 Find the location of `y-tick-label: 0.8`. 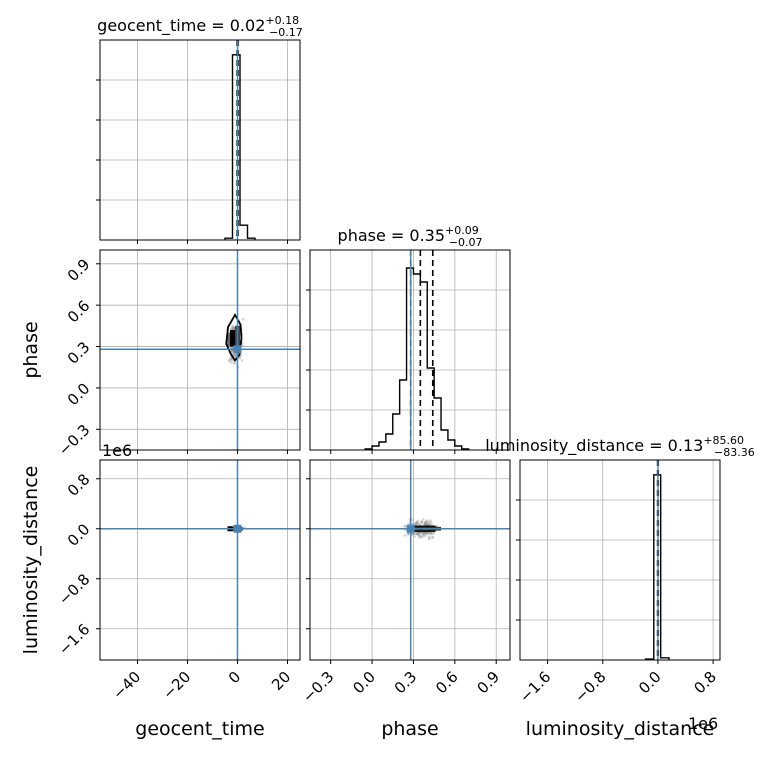

y-tick-label: 0.8 is located at coordinates (79, 485).